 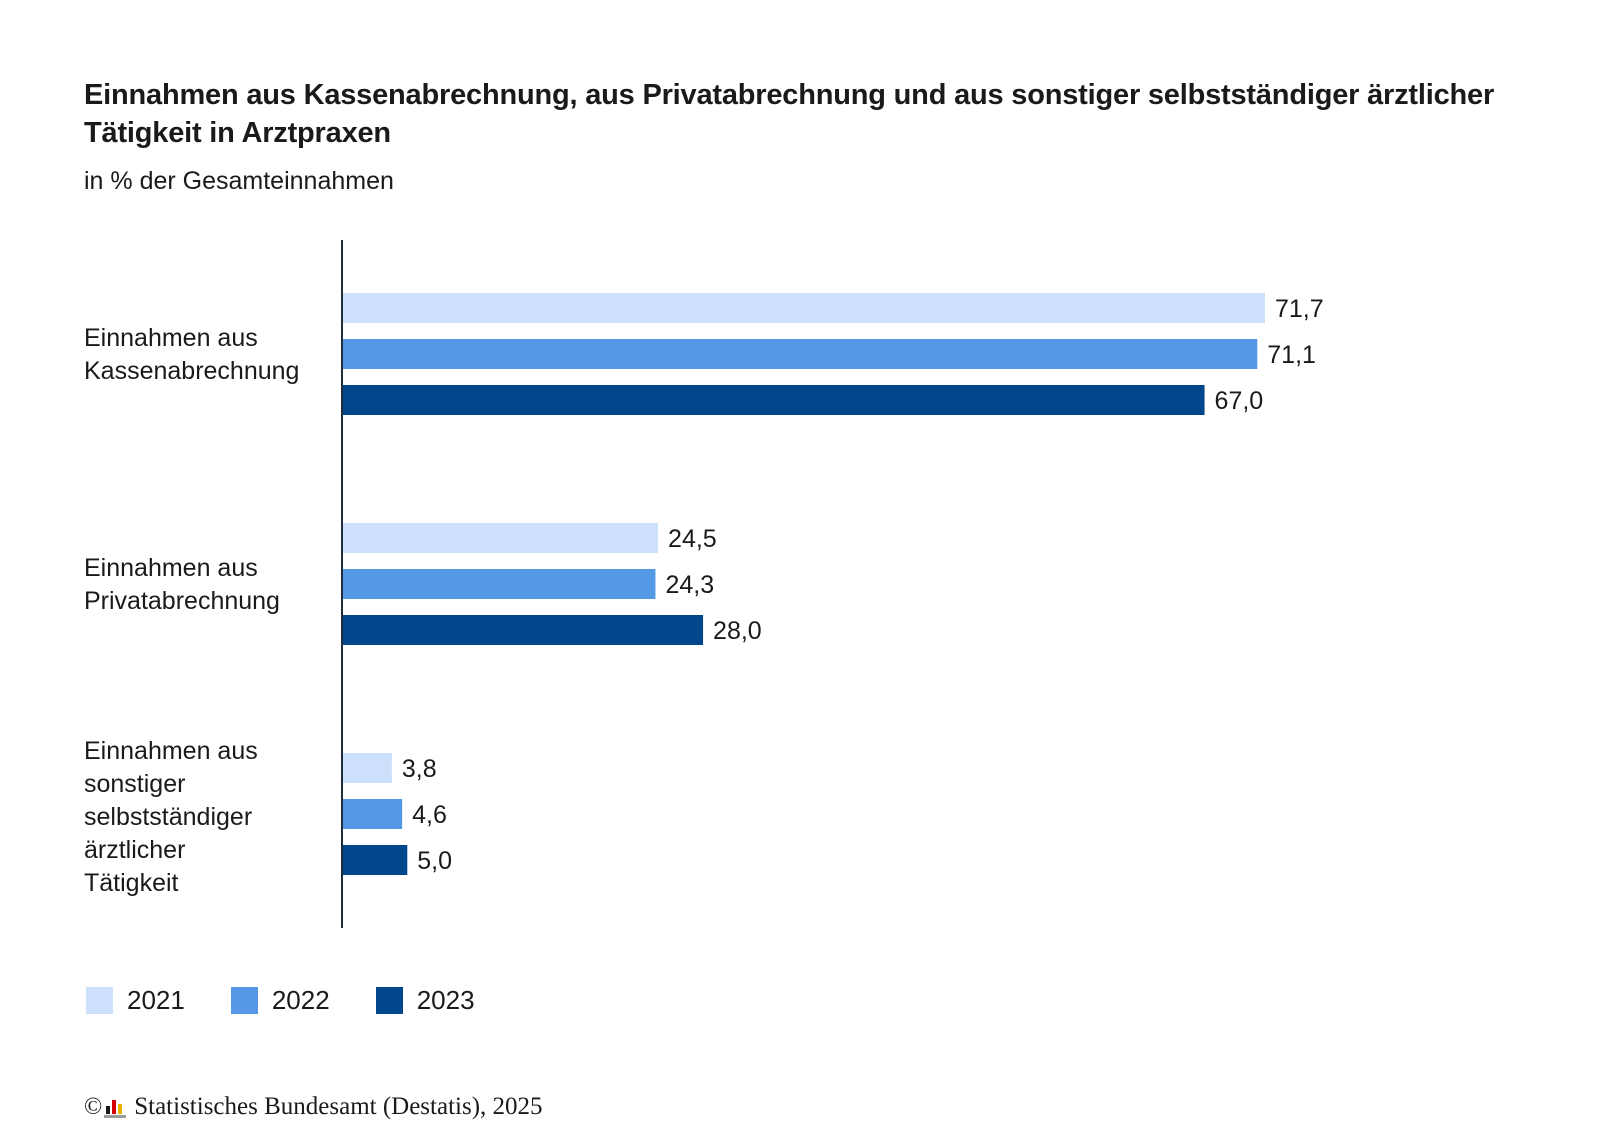 What do you see at coordinates (1291, 355) in the screenshot?
I see `data-label-2022-cat-0: 71,1` at bounding box center [1291, 355].